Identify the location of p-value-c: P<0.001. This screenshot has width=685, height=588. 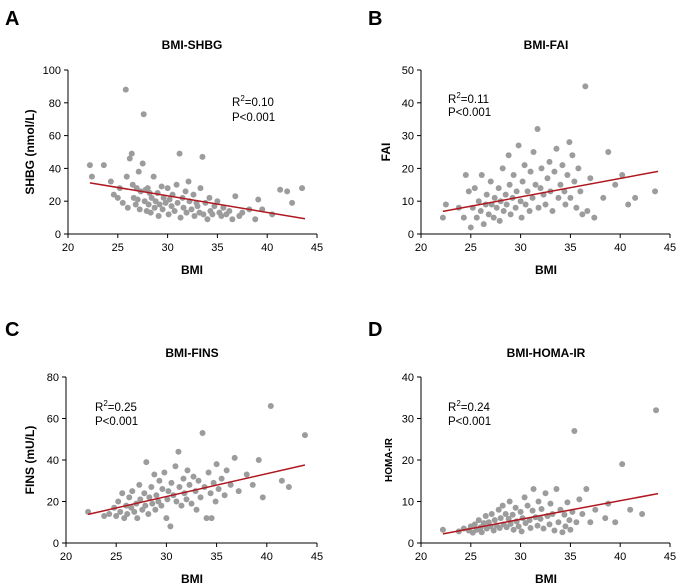
(116, 422).